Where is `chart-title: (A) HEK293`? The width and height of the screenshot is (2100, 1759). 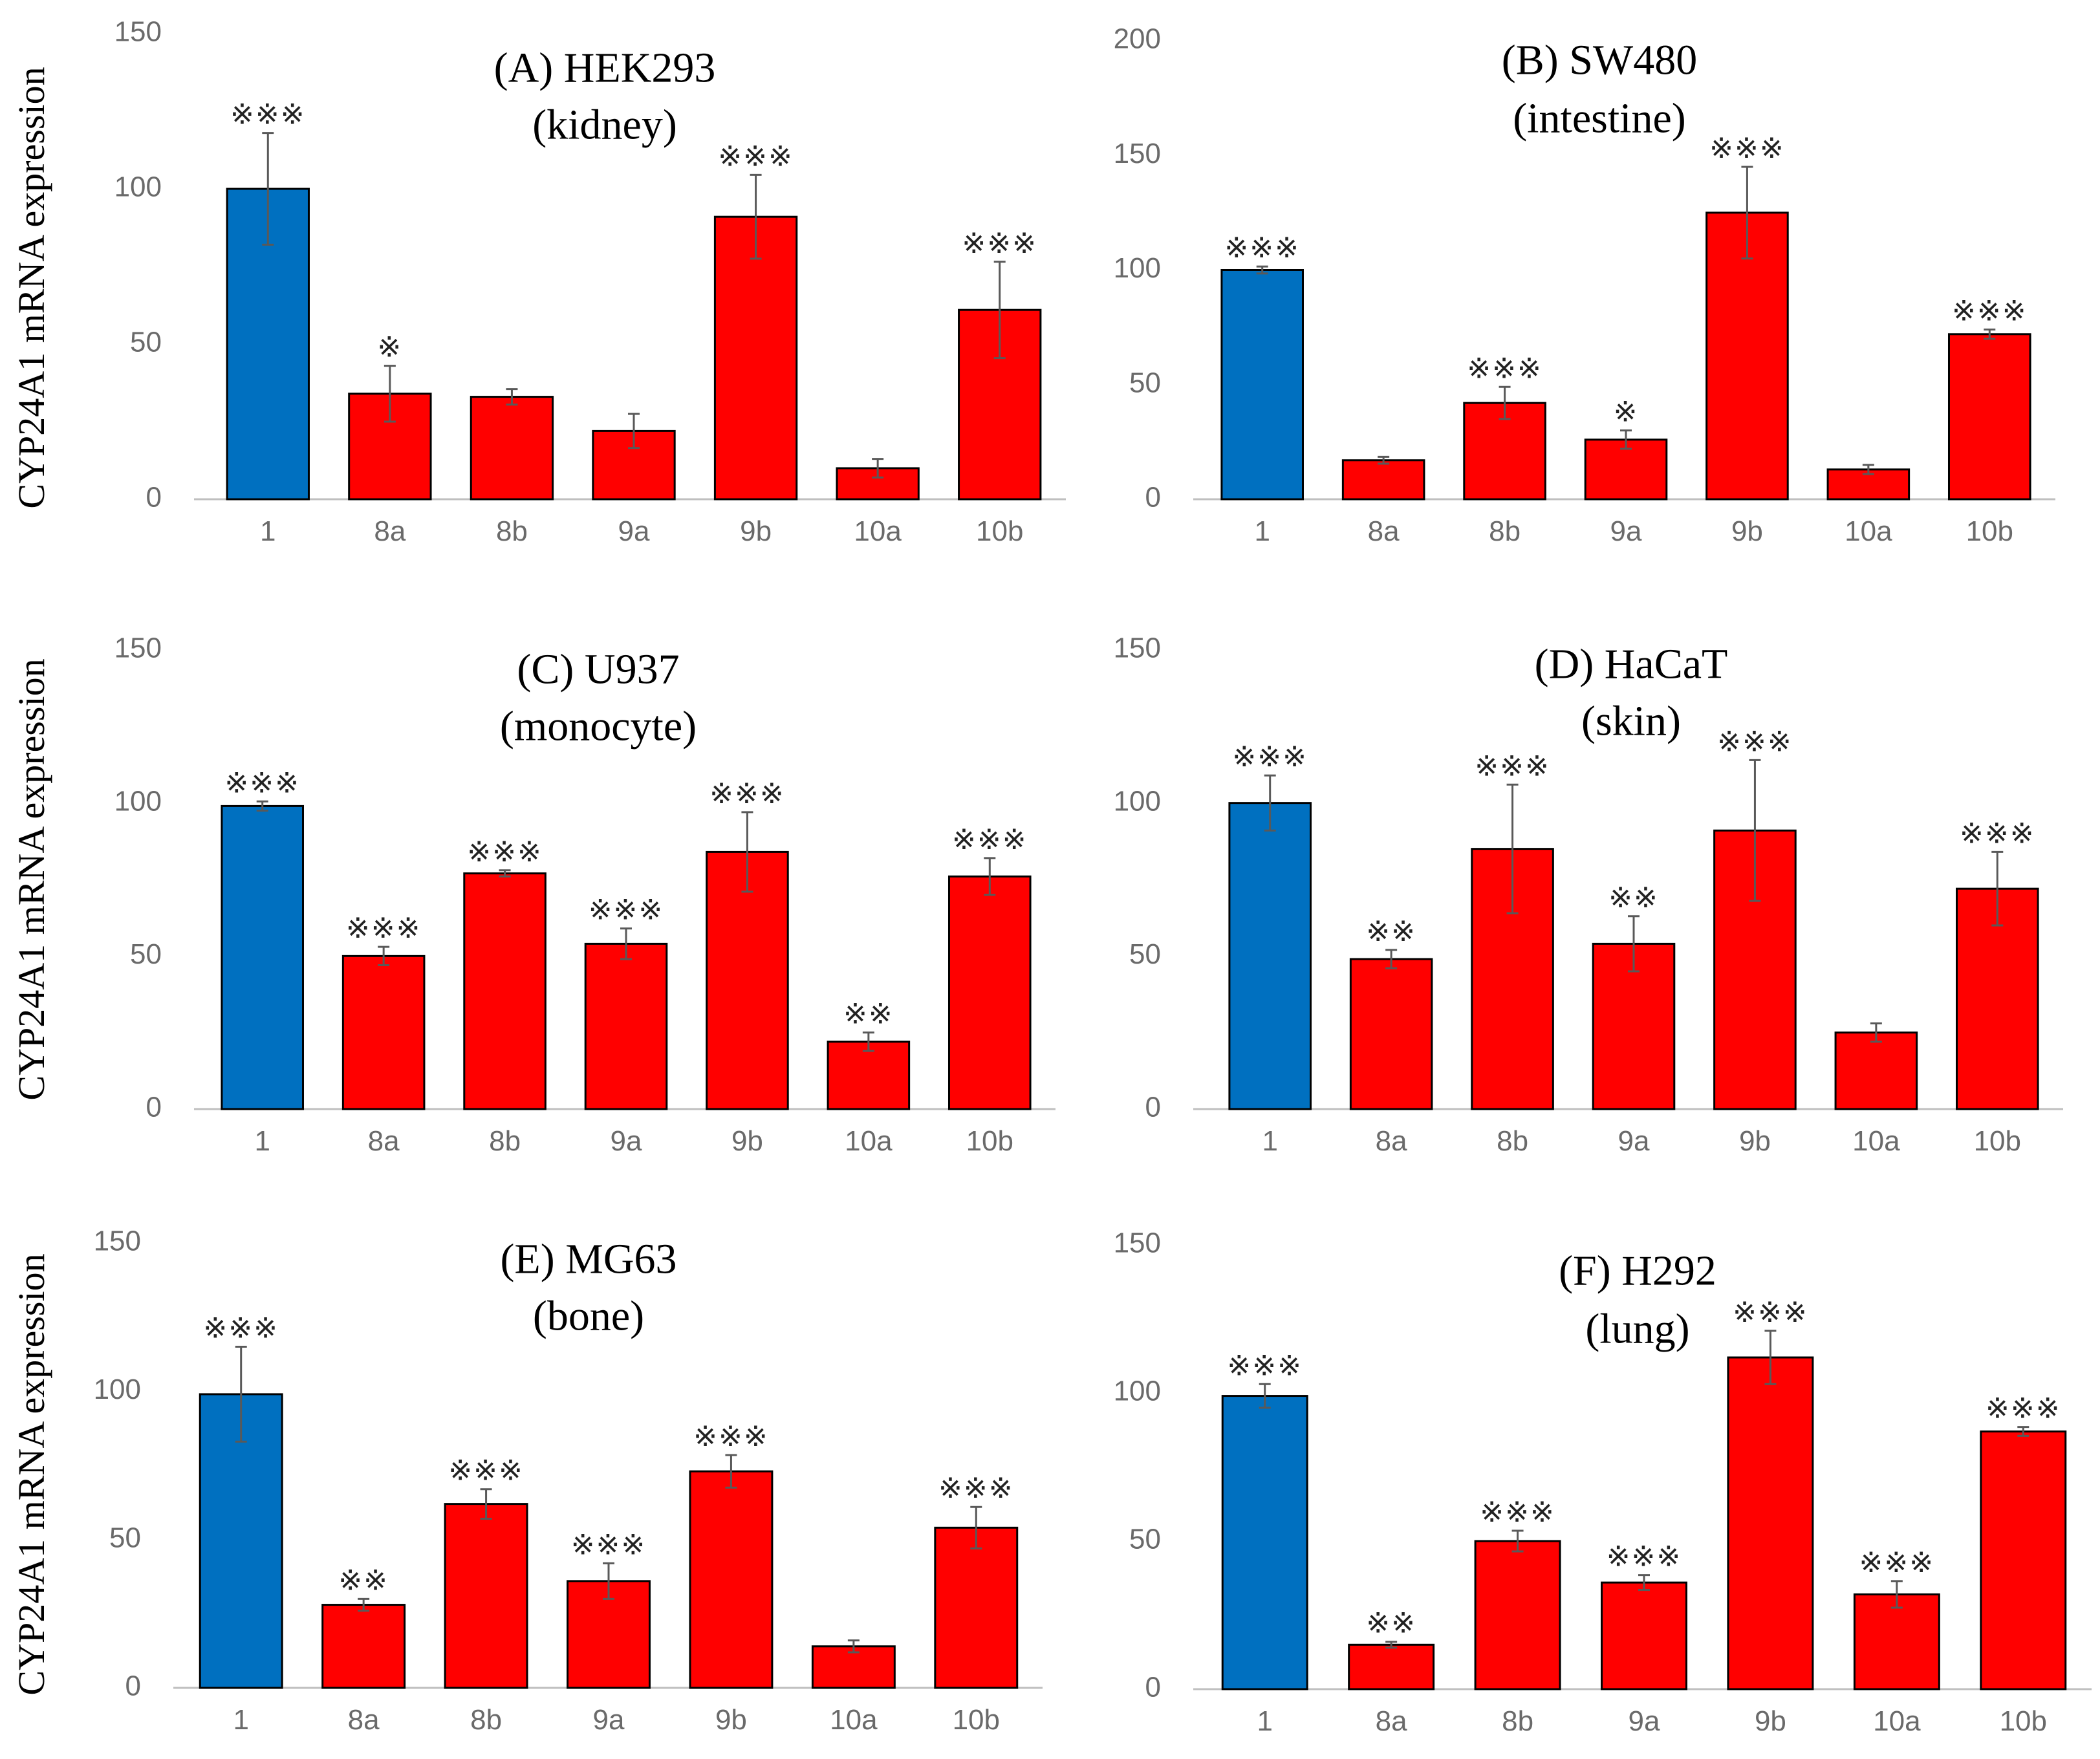
chart-title: (A) HEK293 is located at coordinates (605, 67).